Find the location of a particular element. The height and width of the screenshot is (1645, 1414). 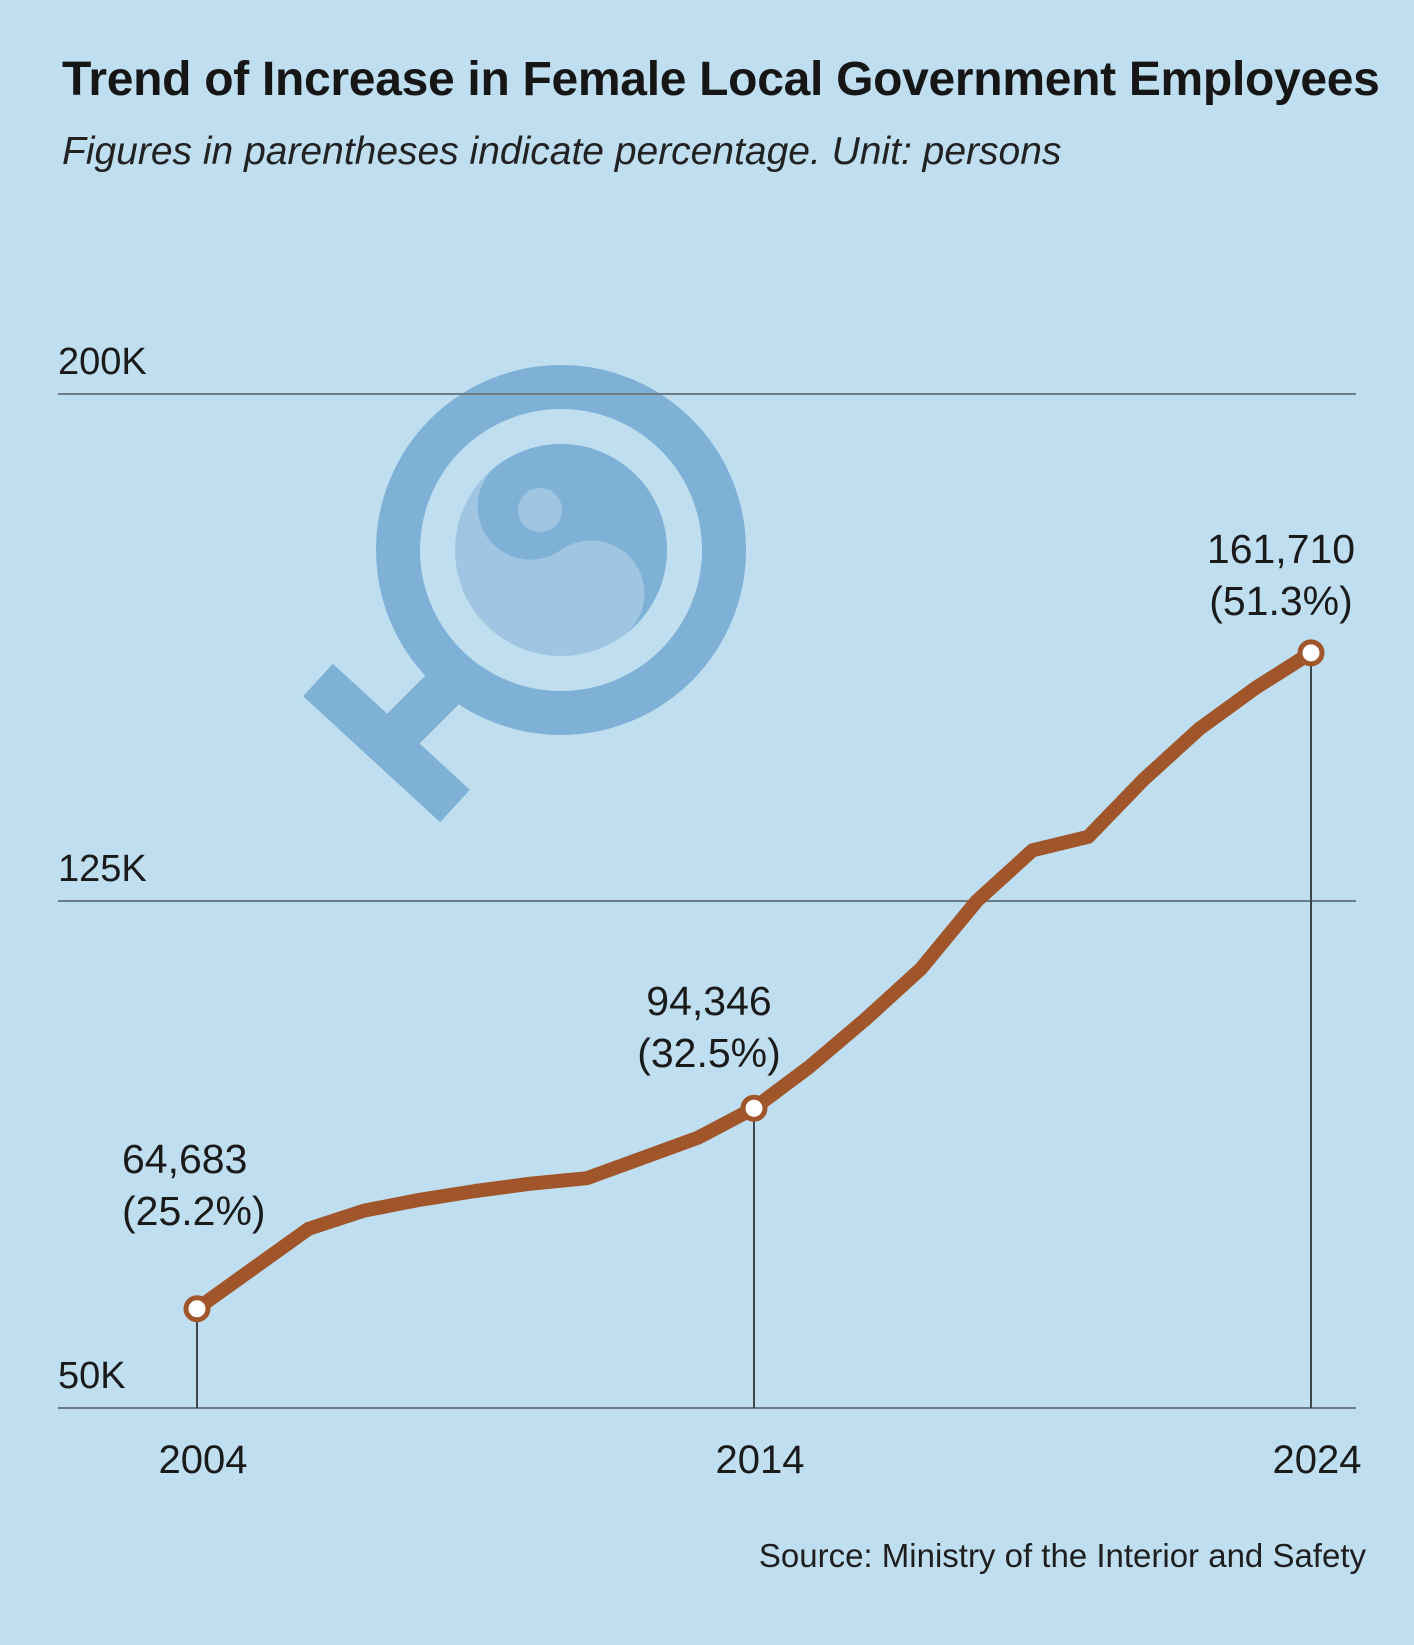

data-label-value: 94,346 is located at coordinates (708, 1001).